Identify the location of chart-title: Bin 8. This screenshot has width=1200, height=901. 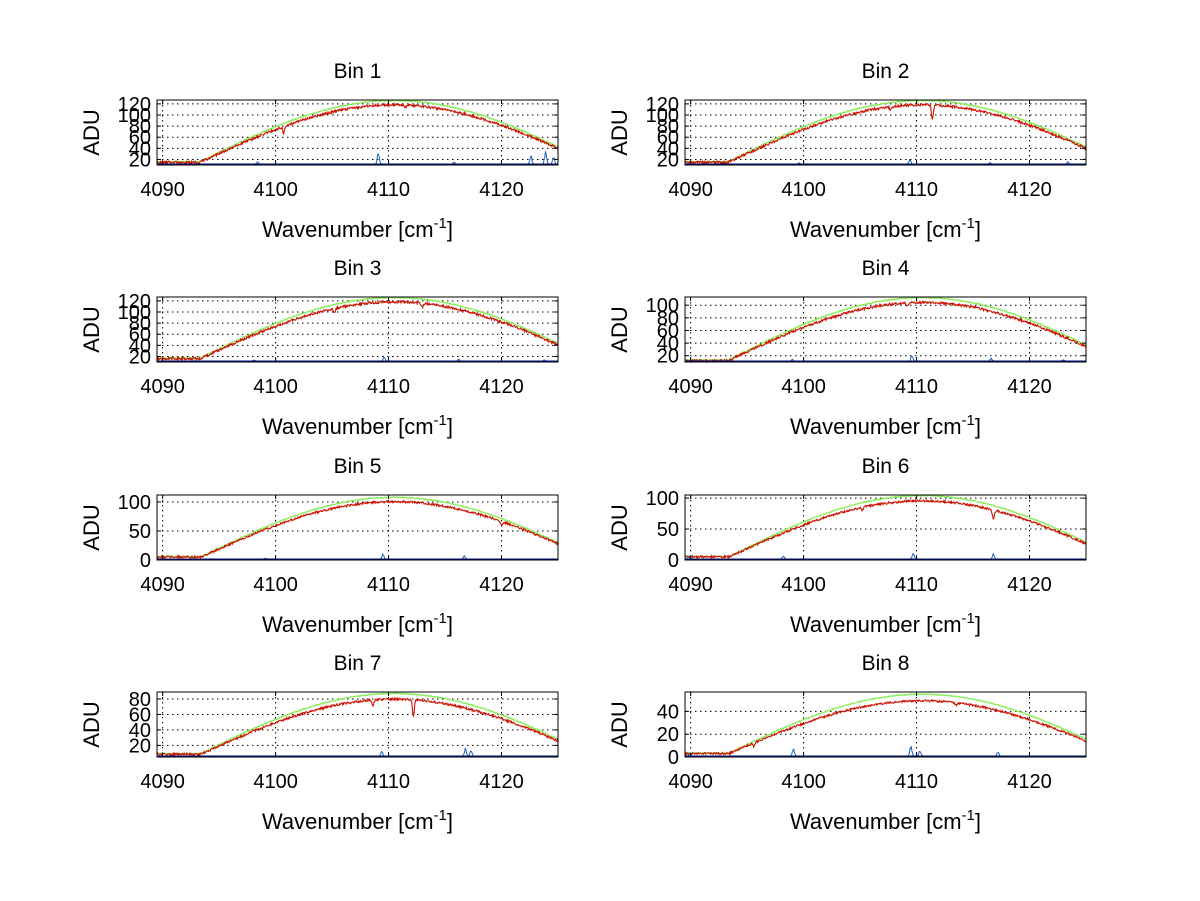
(886, 663).